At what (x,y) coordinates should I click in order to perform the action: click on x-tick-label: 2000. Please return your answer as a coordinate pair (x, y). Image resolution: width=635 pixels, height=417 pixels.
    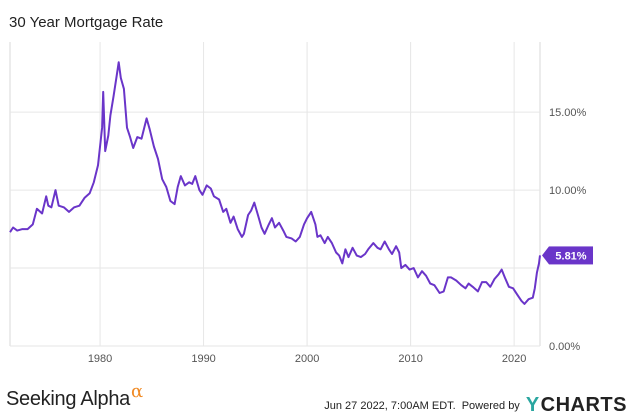
    Looking at the image, I should click on (307, 359).